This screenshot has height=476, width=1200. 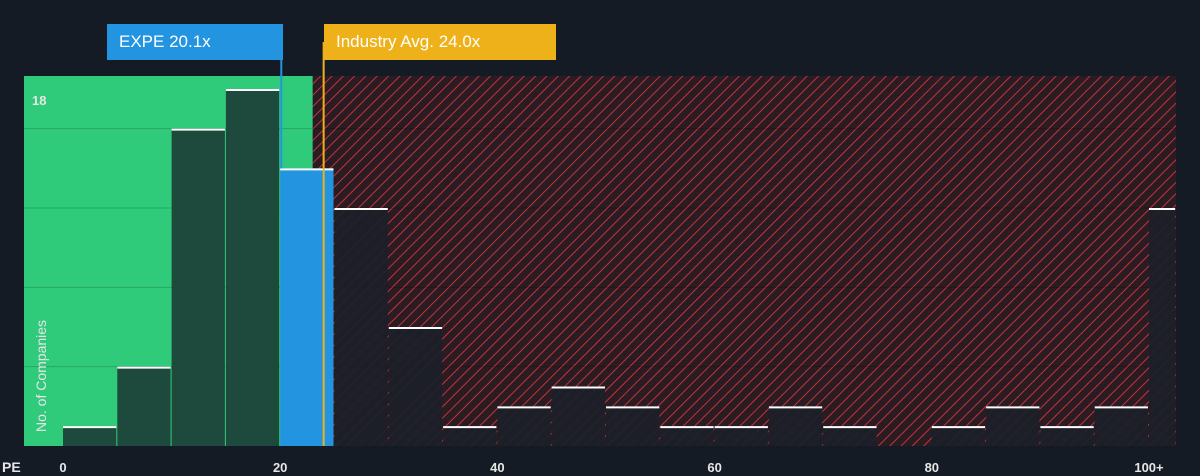 What do you see at coordinates (1149, 467) in the screenshot?
I see `x-tick-label: 100+` at bounding box center [1149, 467].